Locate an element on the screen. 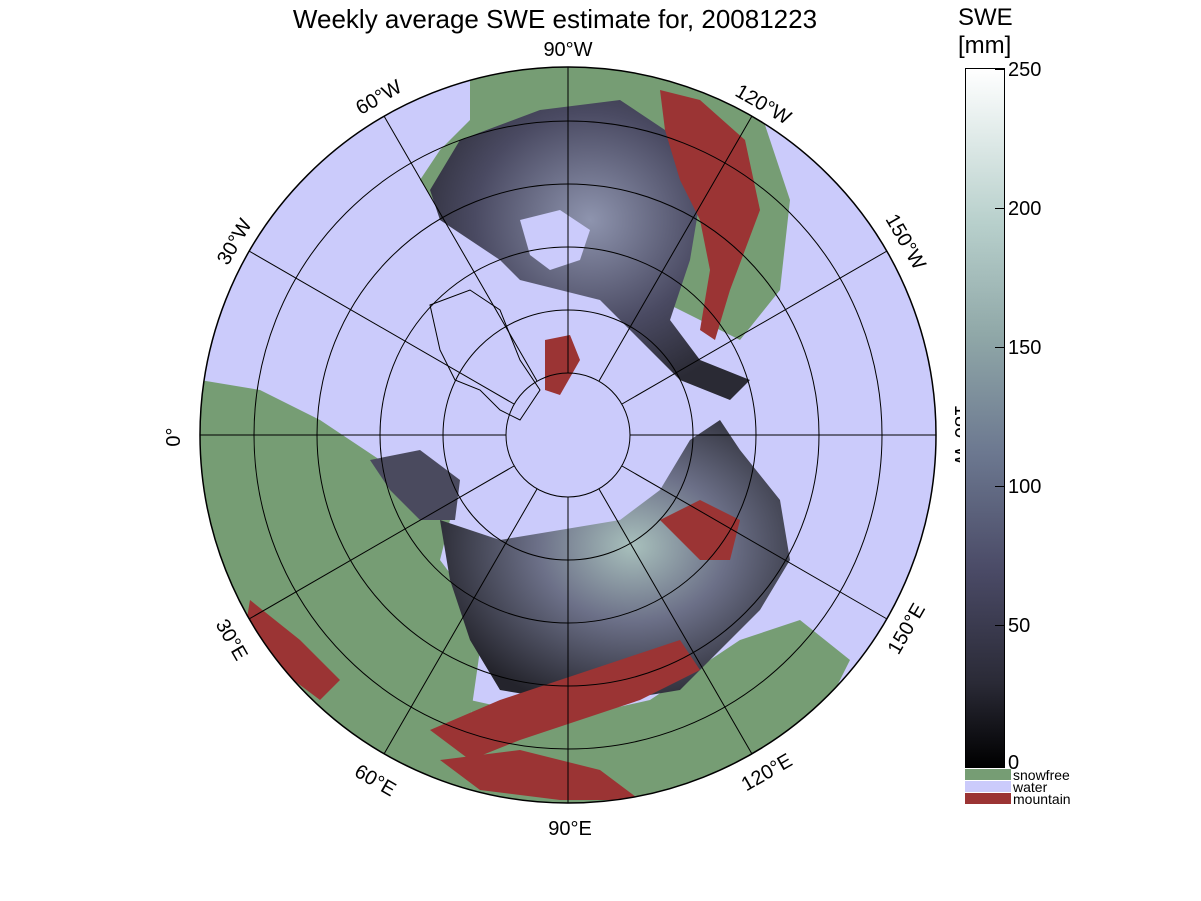 The image size is (1201, 901). scandinavia-snow is located at coordinates (415, 485).